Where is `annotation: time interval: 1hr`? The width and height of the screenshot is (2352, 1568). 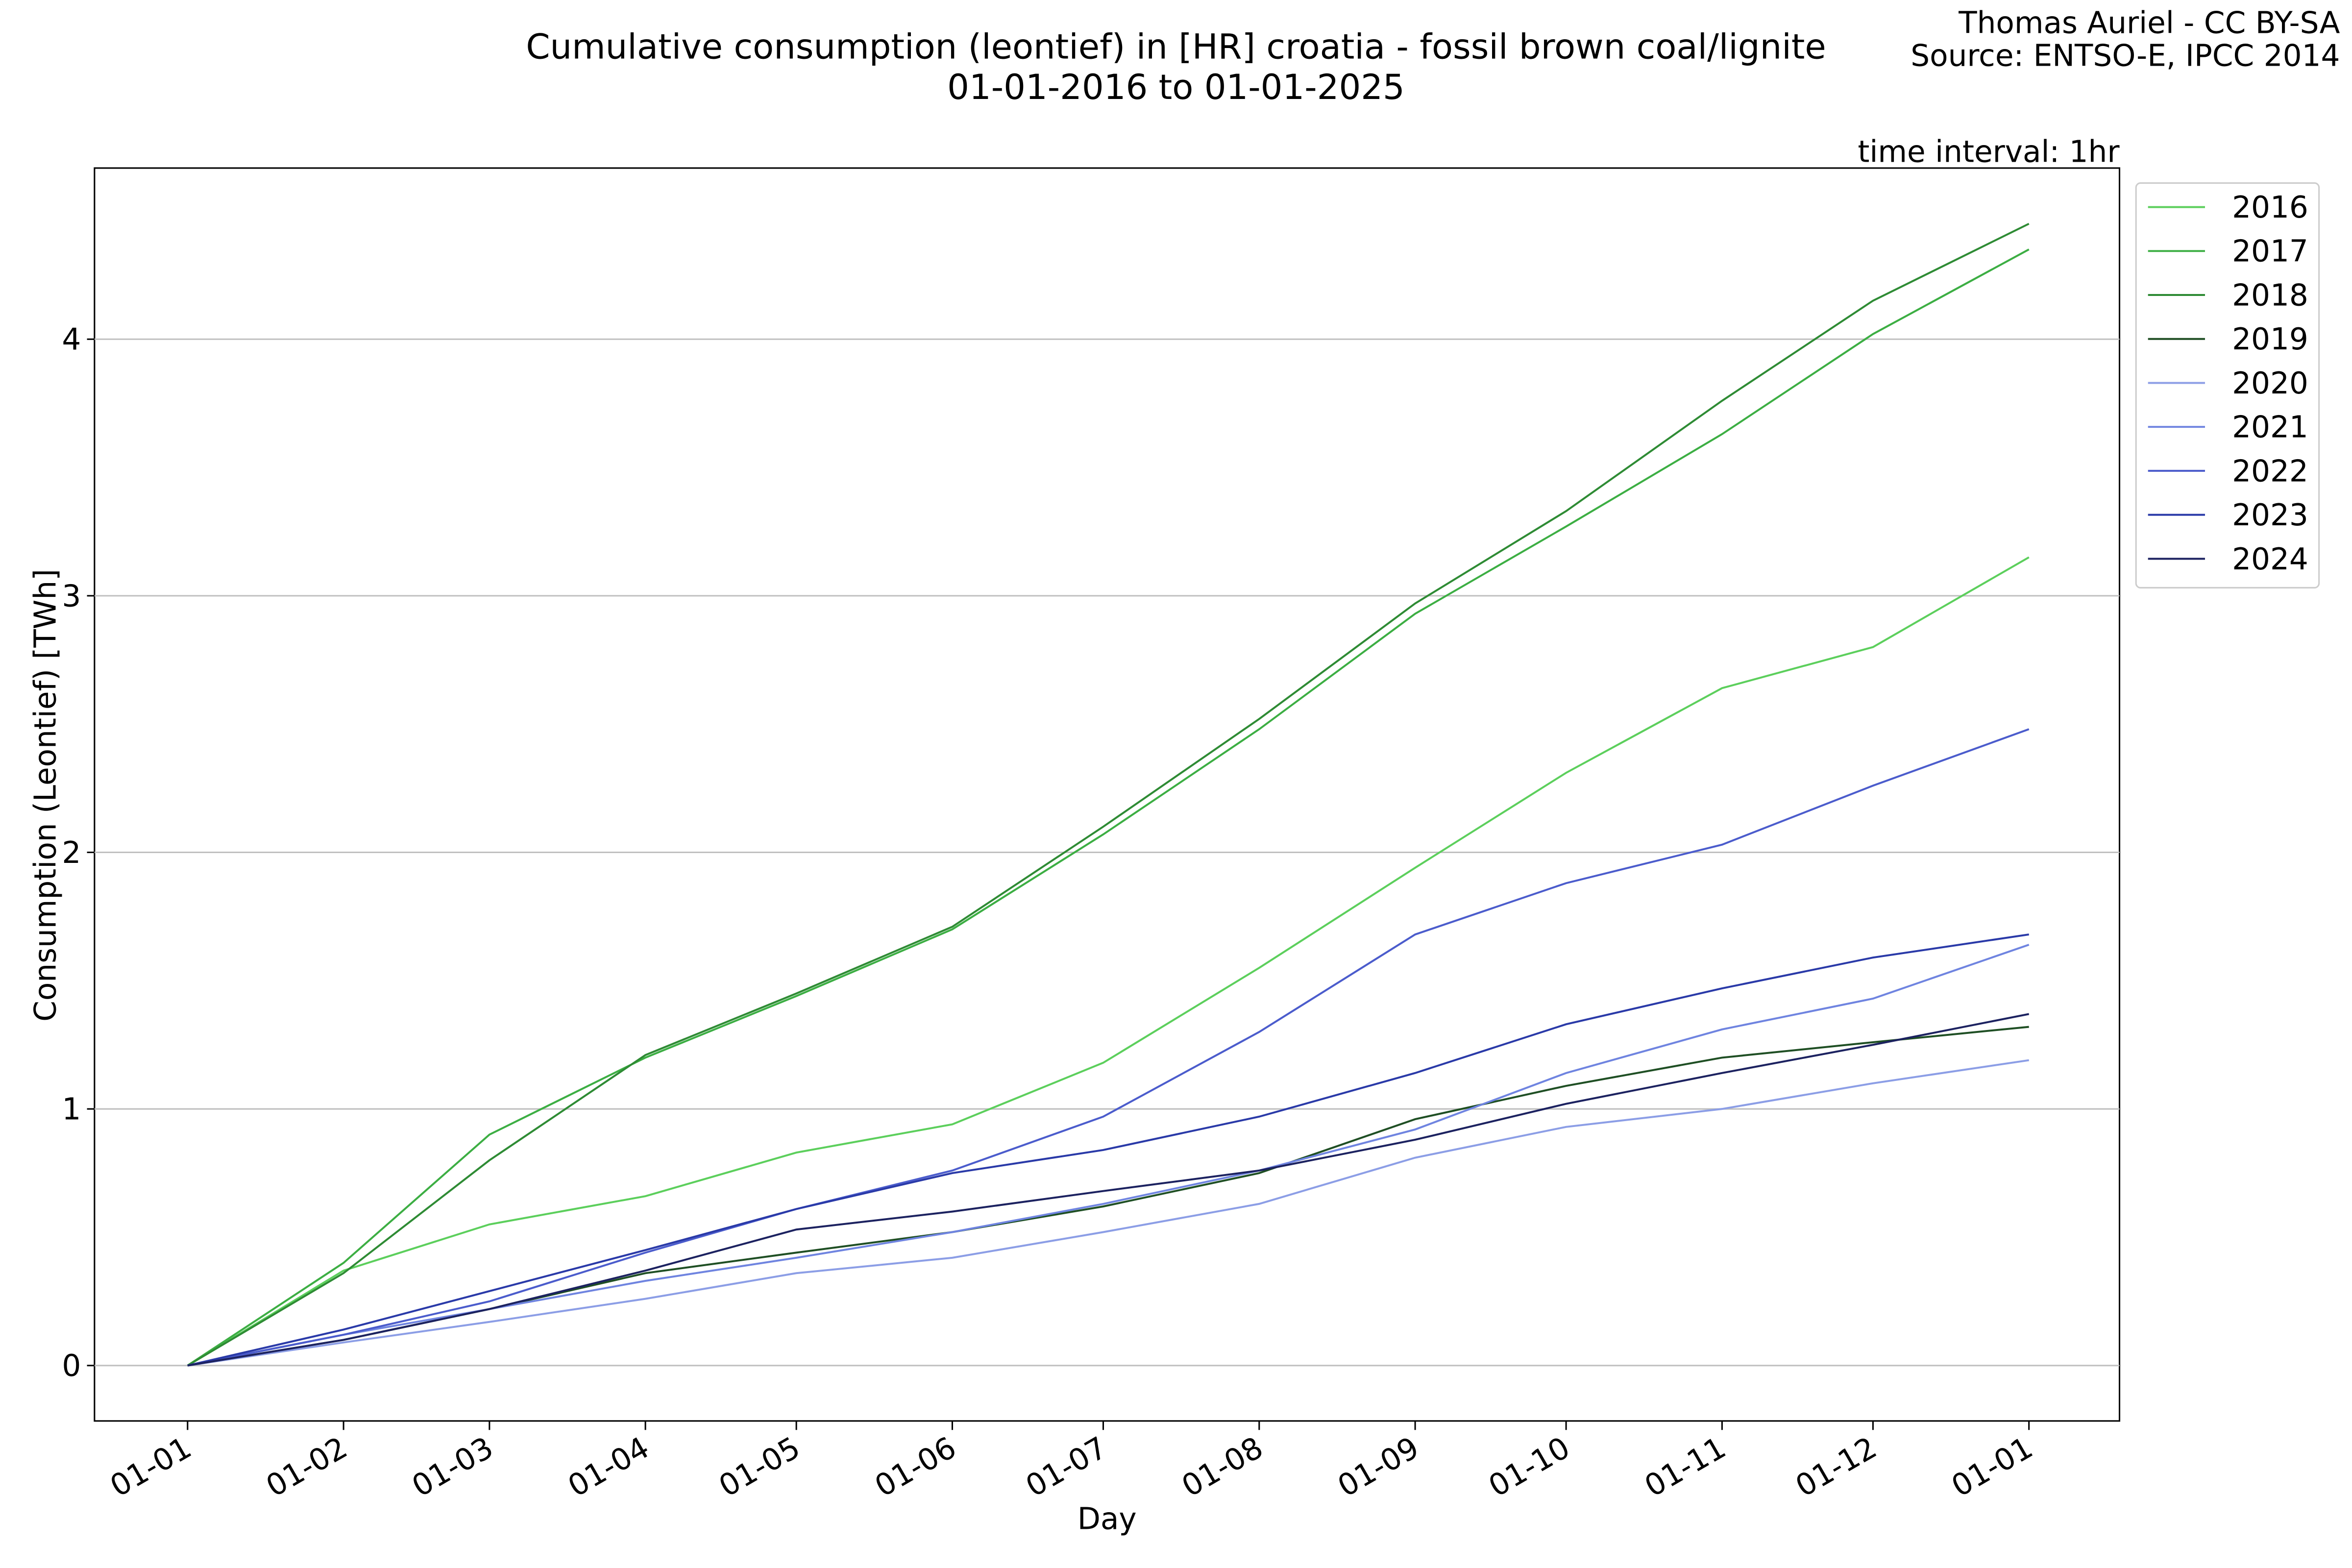 annotation: time interval: 1hr is located at coordinates (1989, 152).